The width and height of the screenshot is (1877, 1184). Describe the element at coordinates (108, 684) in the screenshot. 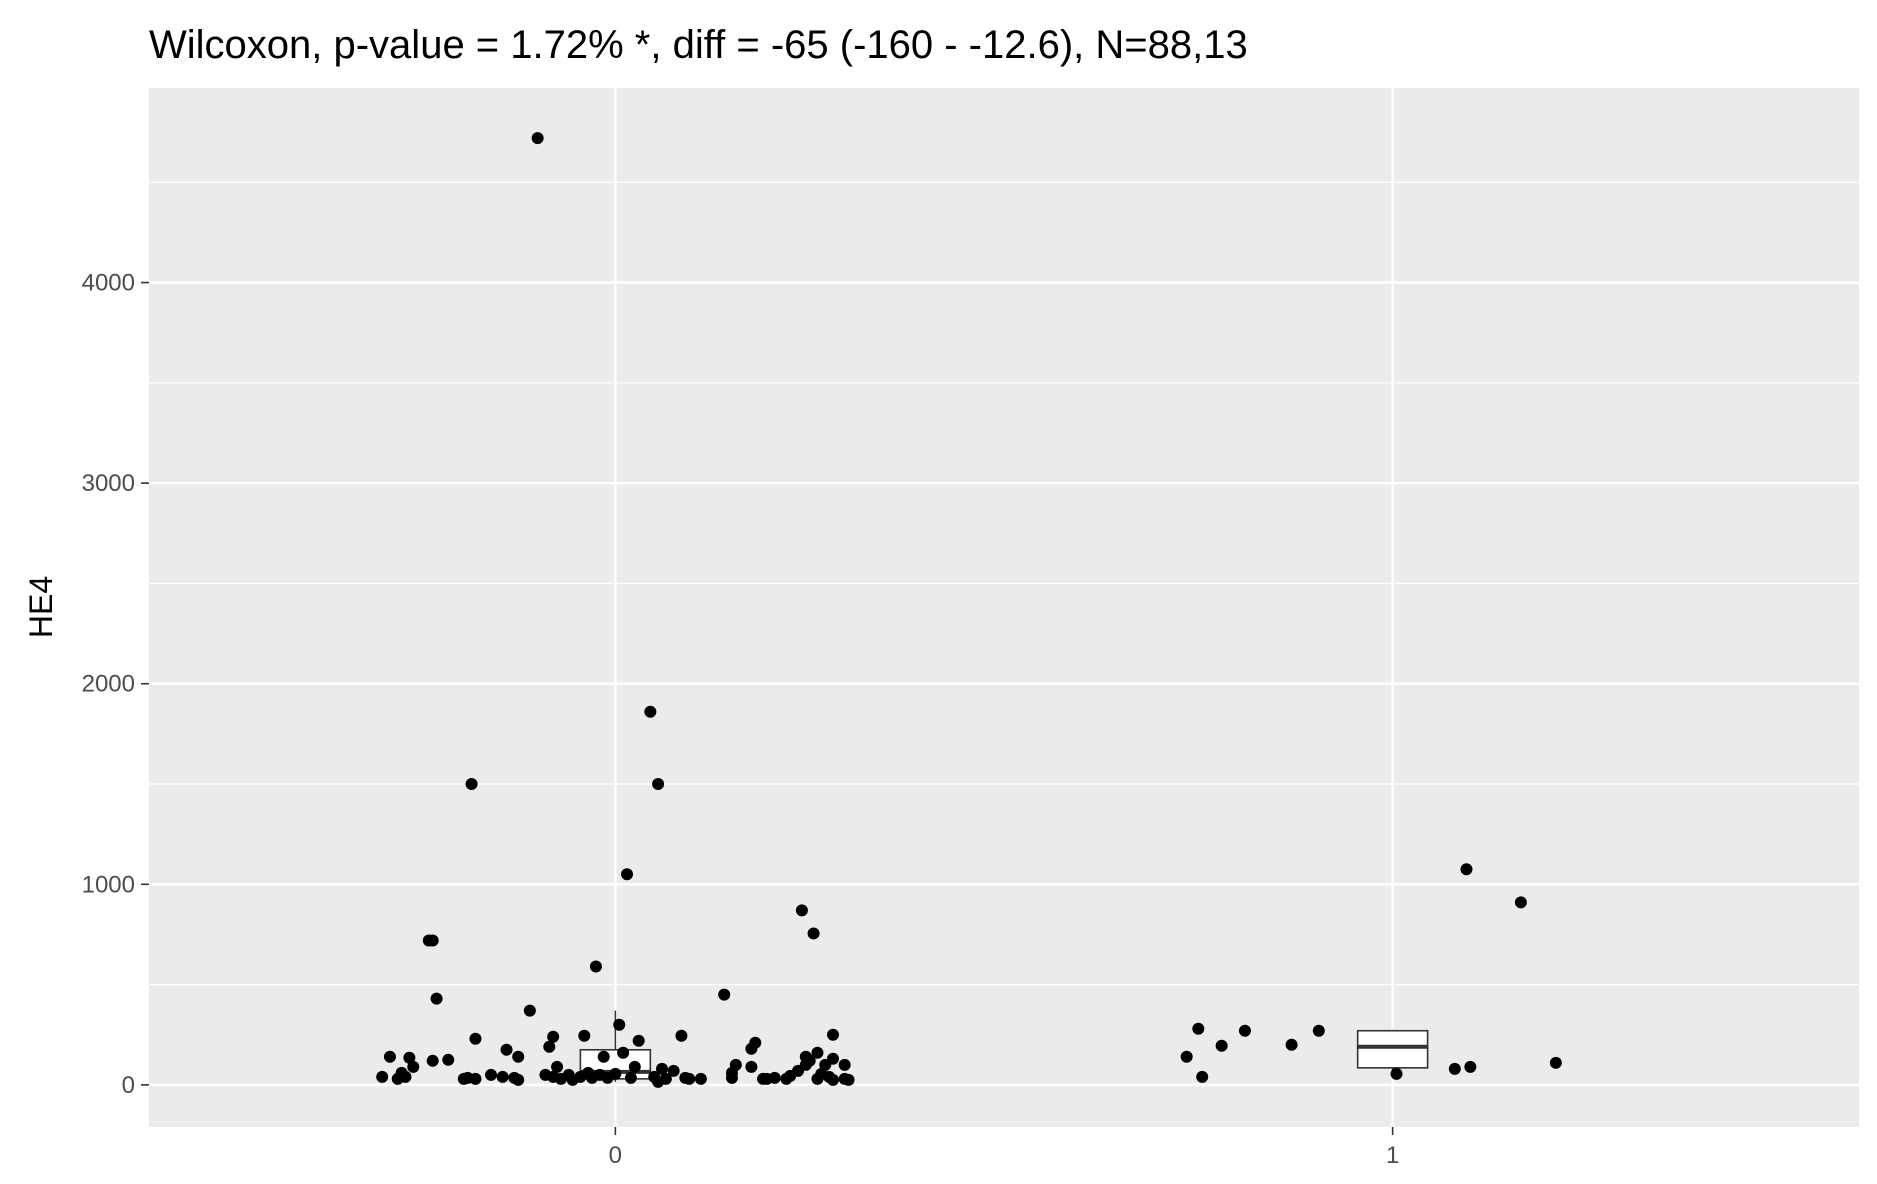

I see `y-tick-label: 2000` at that location.